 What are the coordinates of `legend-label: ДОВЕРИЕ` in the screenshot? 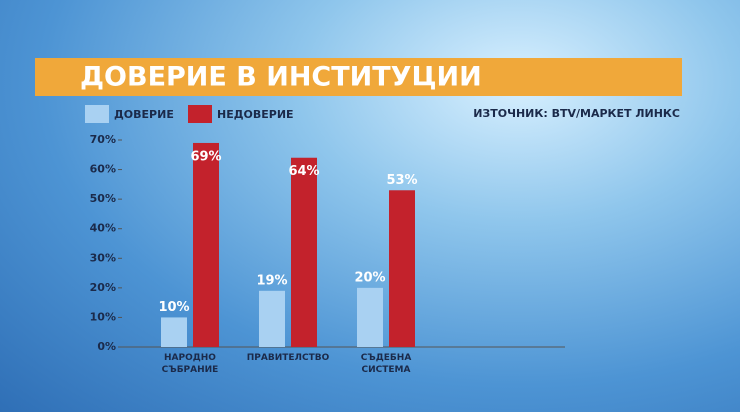 It's located at (144, 114).